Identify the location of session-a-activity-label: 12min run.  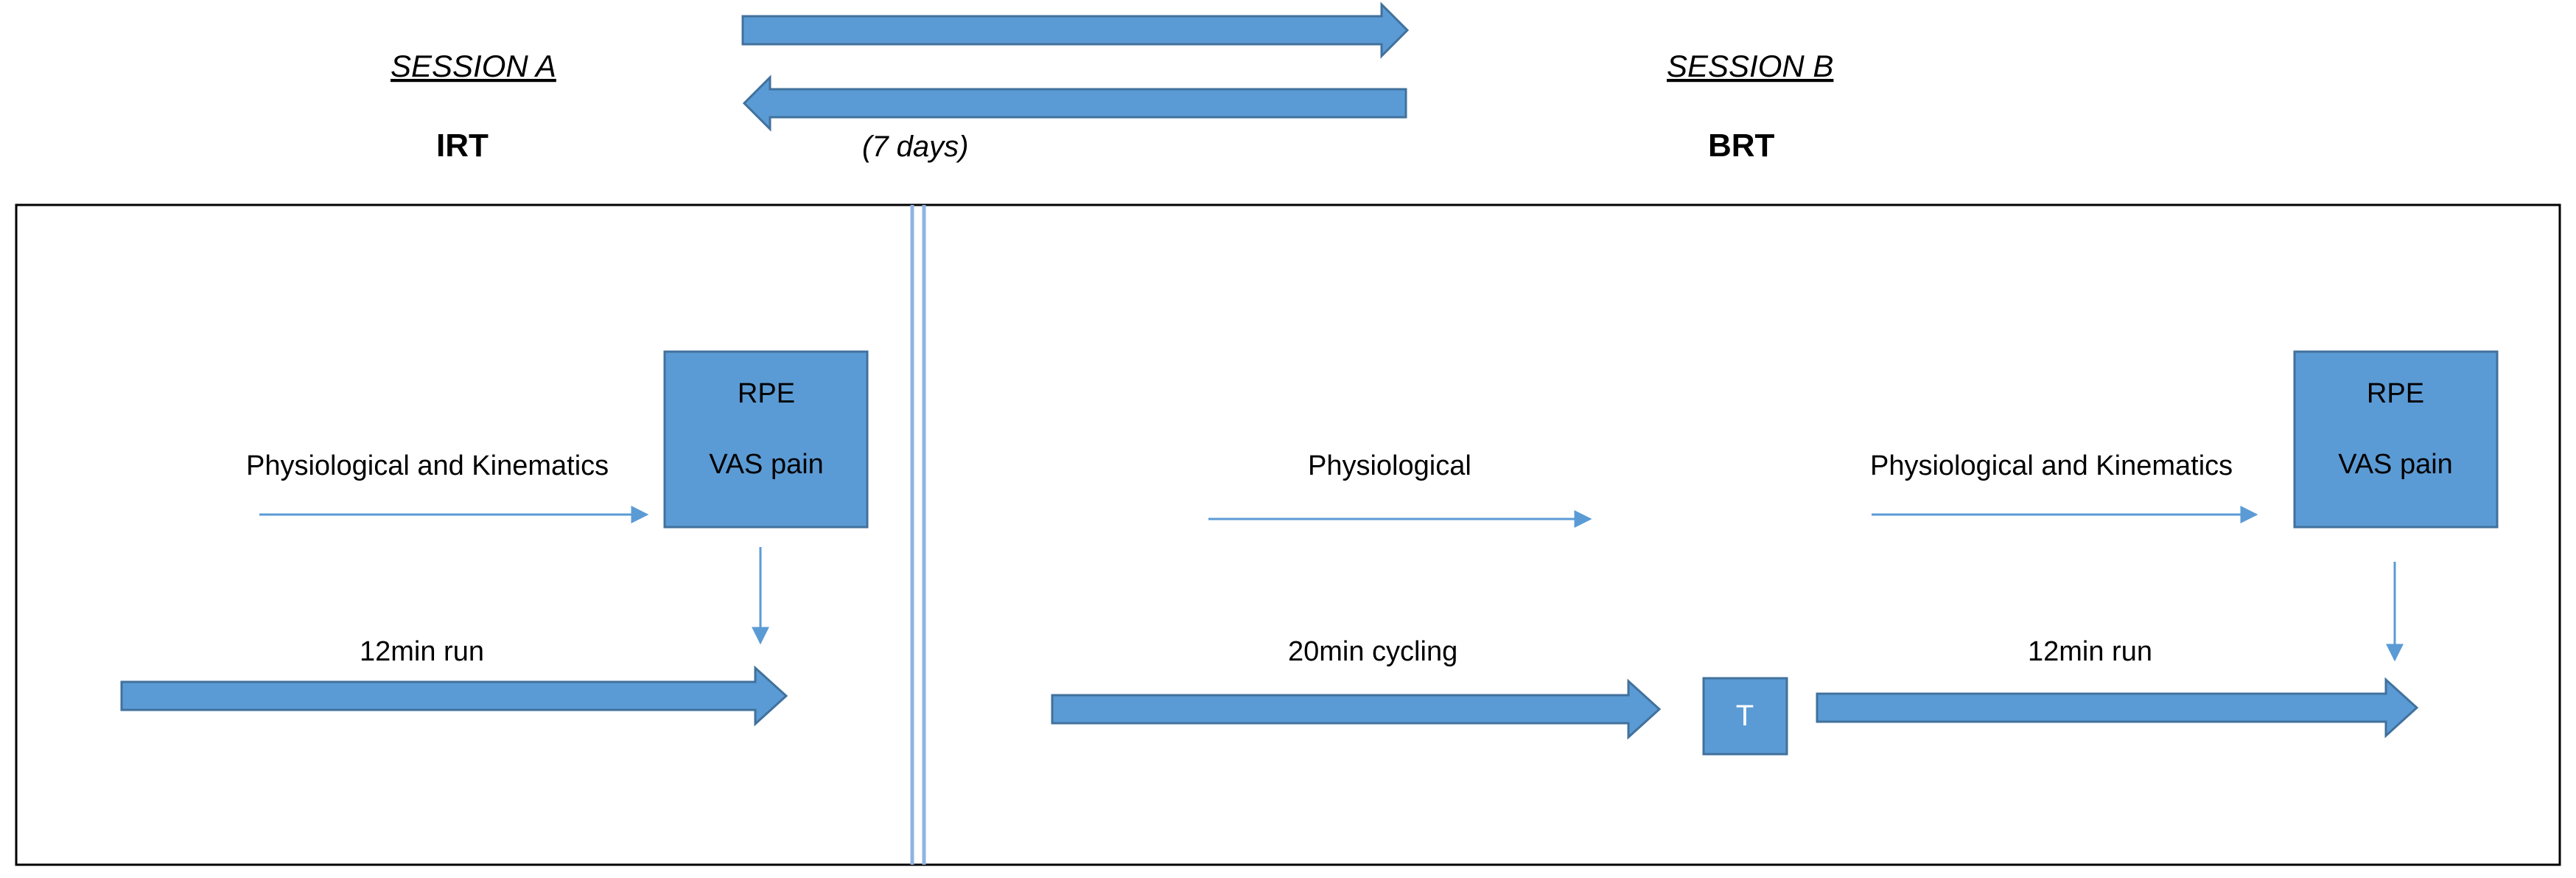
(422, 651).